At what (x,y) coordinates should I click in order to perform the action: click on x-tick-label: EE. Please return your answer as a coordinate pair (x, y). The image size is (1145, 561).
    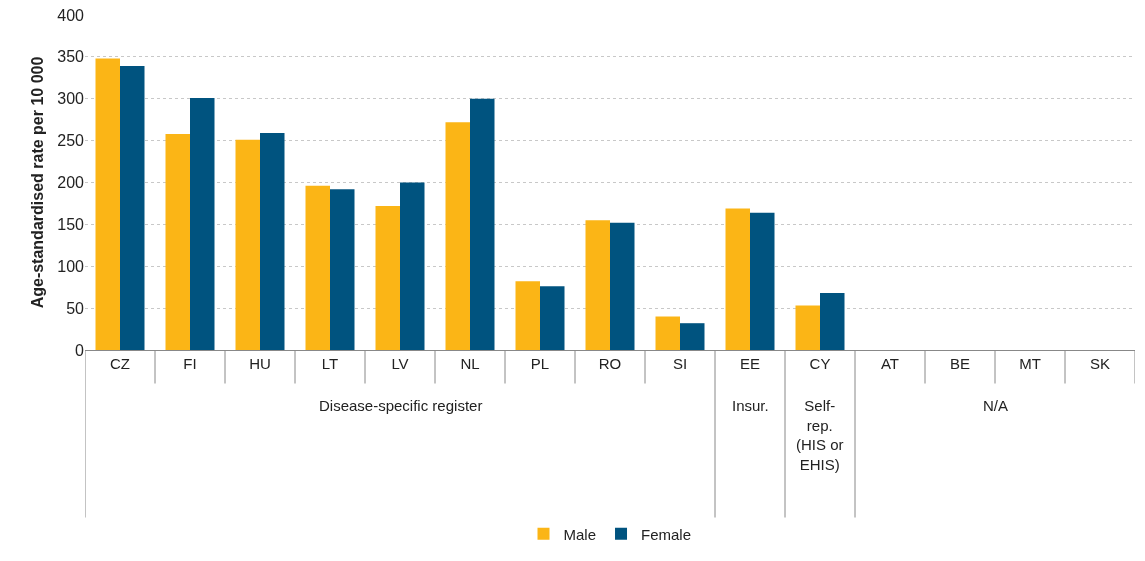
    Looking at the image, I should click on (750, 363).